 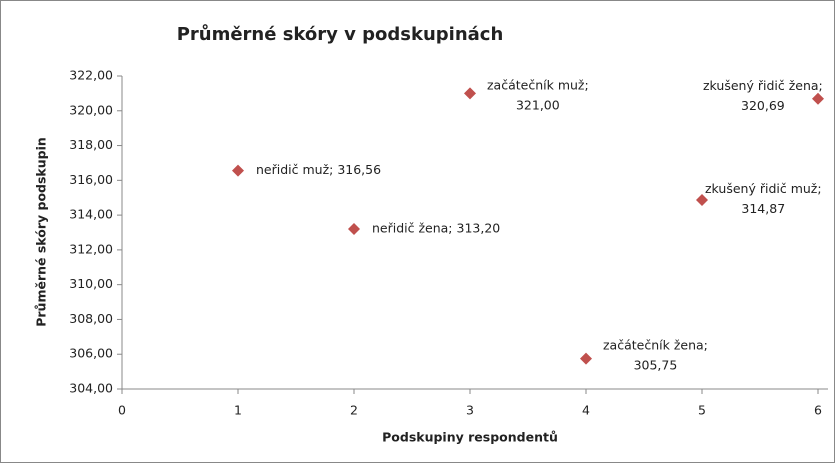 I want to click on y-tick-label: 318,00, so click(x=91, y=144).